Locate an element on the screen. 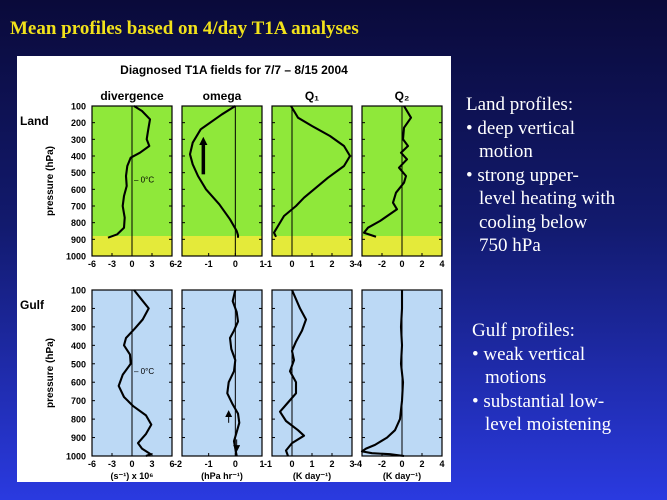 The width and height of the screenshot is (667, 500). x-axis-label: (s⁻¹) x 10⁶ is located at coordinates (132, 476).